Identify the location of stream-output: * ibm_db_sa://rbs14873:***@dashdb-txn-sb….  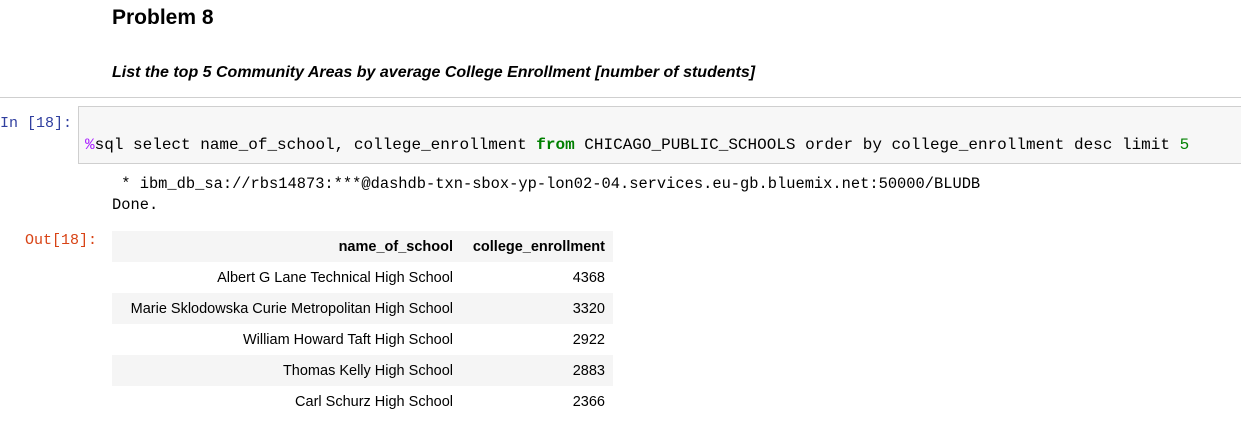
(546, 195).